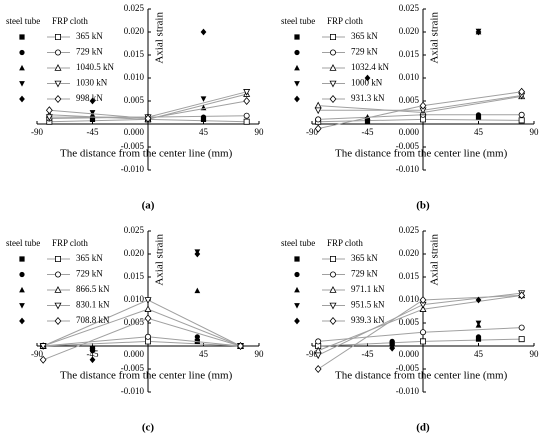 Image resolution: width=550 pixels, height=445 pixels. I want to click on legend-label: 1030 kN, so click(92, 83).